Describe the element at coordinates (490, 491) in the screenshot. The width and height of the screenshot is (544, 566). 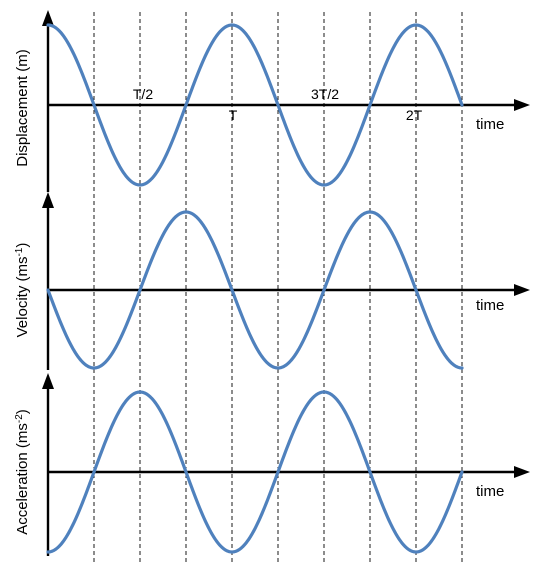
I see `acceleration-x-label: time` at that location.